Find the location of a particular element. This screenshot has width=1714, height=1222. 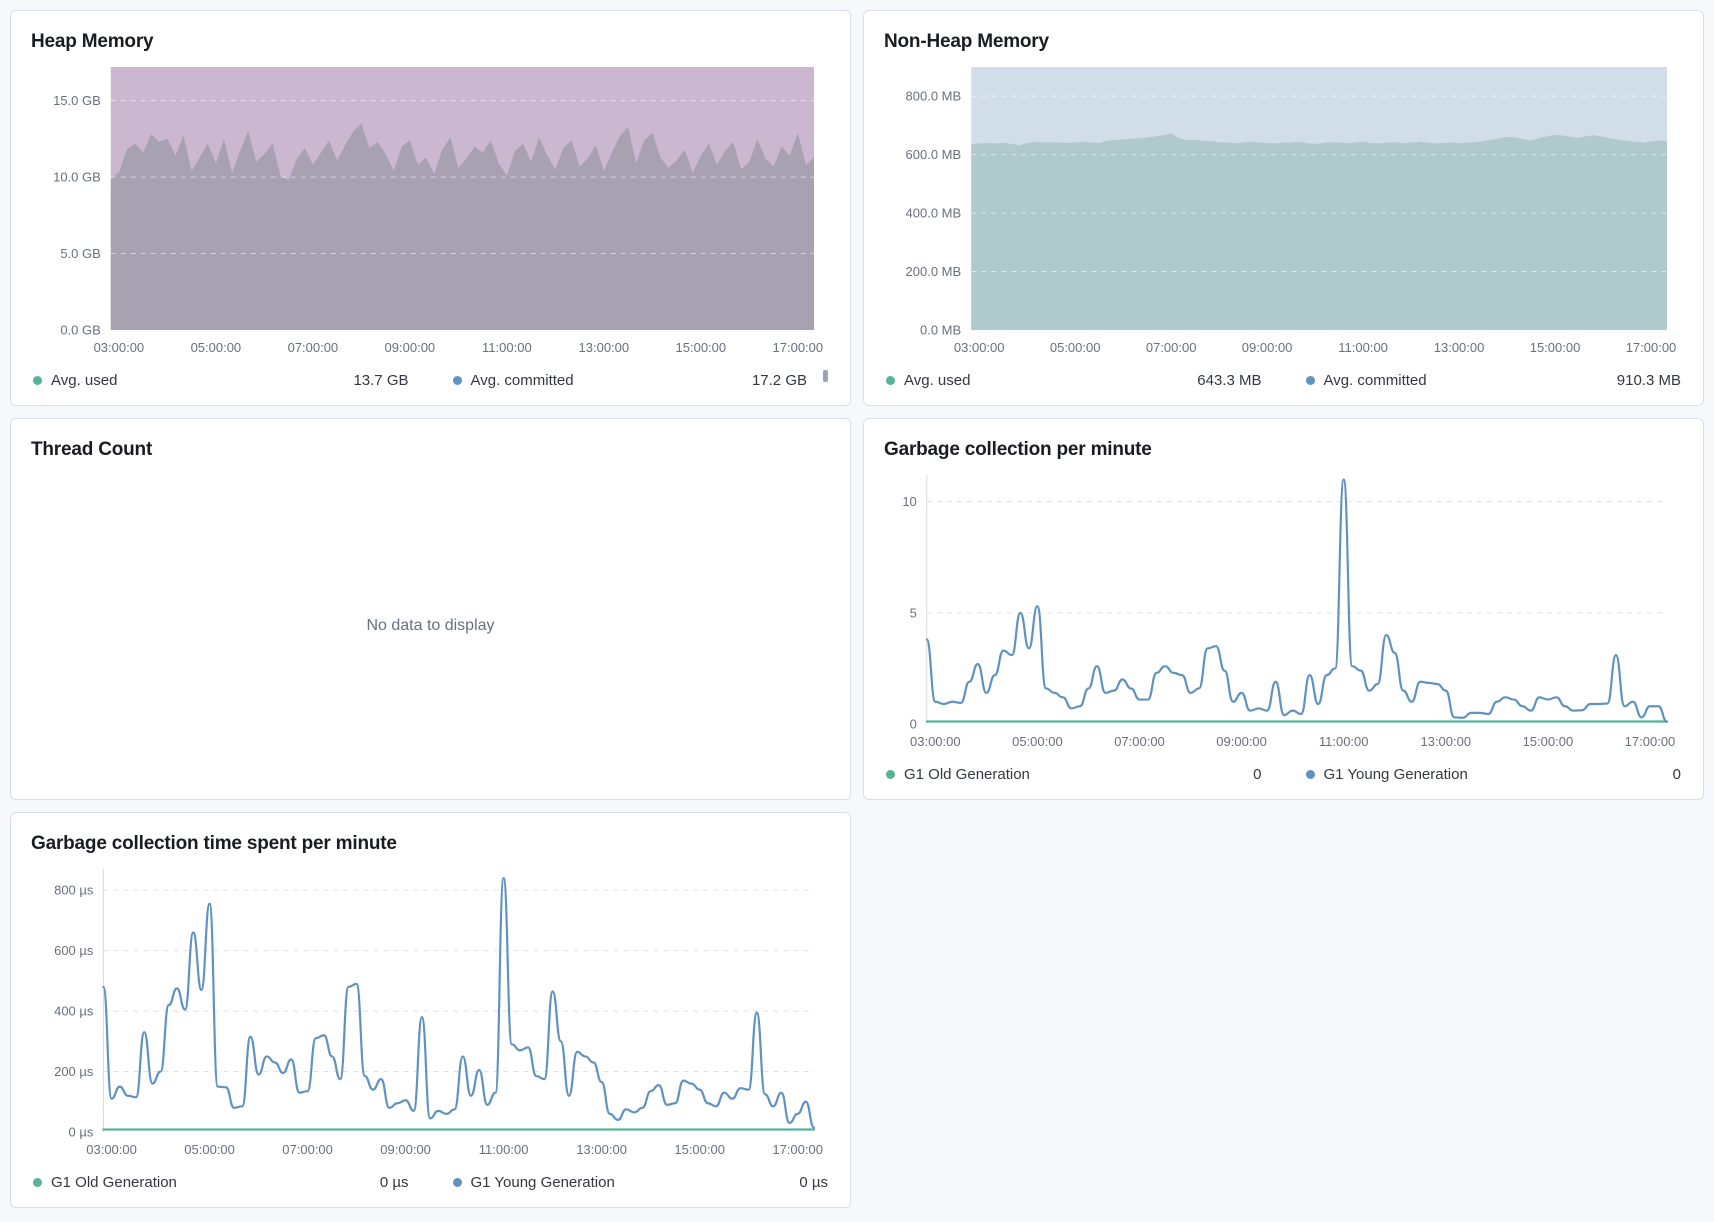

heap-memory-legend: Avg. used 13.7 GB Avg. committed 17.2 GB is located at coordinates (430, 379).